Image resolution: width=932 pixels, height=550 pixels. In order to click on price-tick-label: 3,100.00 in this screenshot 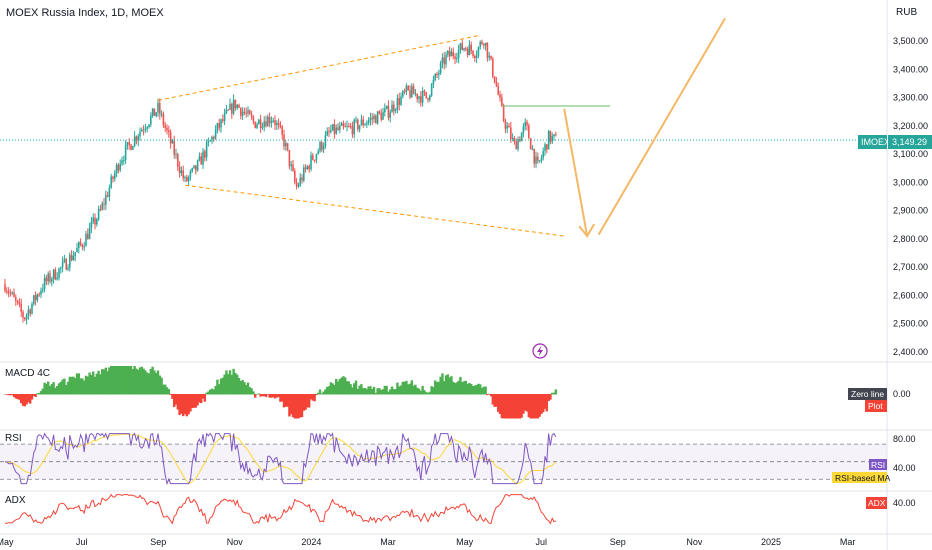, I will do `click(910, 154)`.